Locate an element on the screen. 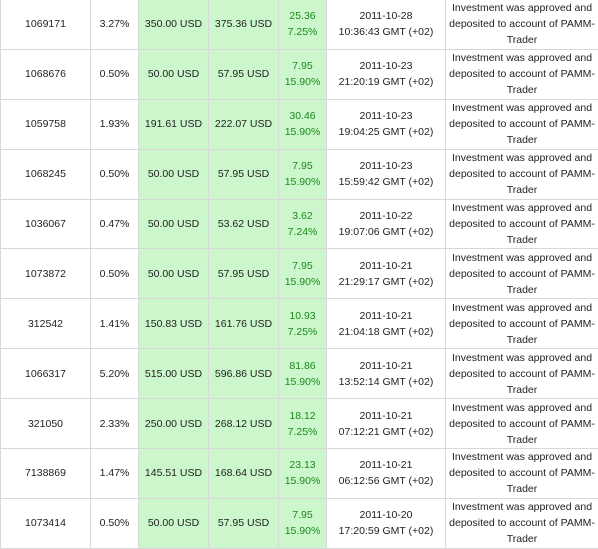  profit-amount: 81.86 is located at coordinates (302, 365).